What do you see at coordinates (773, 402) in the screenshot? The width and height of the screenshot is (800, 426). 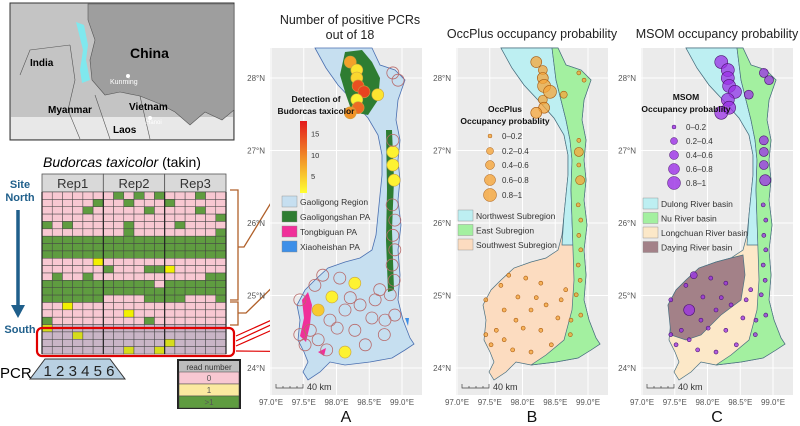 I see `lon-tick-label: 99.0°E` at bounding box center [773, 402].